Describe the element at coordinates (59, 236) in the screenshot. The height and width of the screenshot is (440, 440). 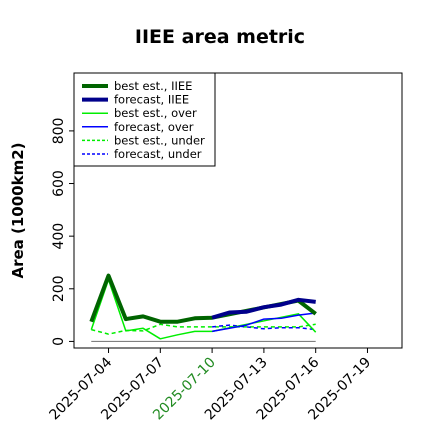
I see `y-tick-label: 400` at that location.